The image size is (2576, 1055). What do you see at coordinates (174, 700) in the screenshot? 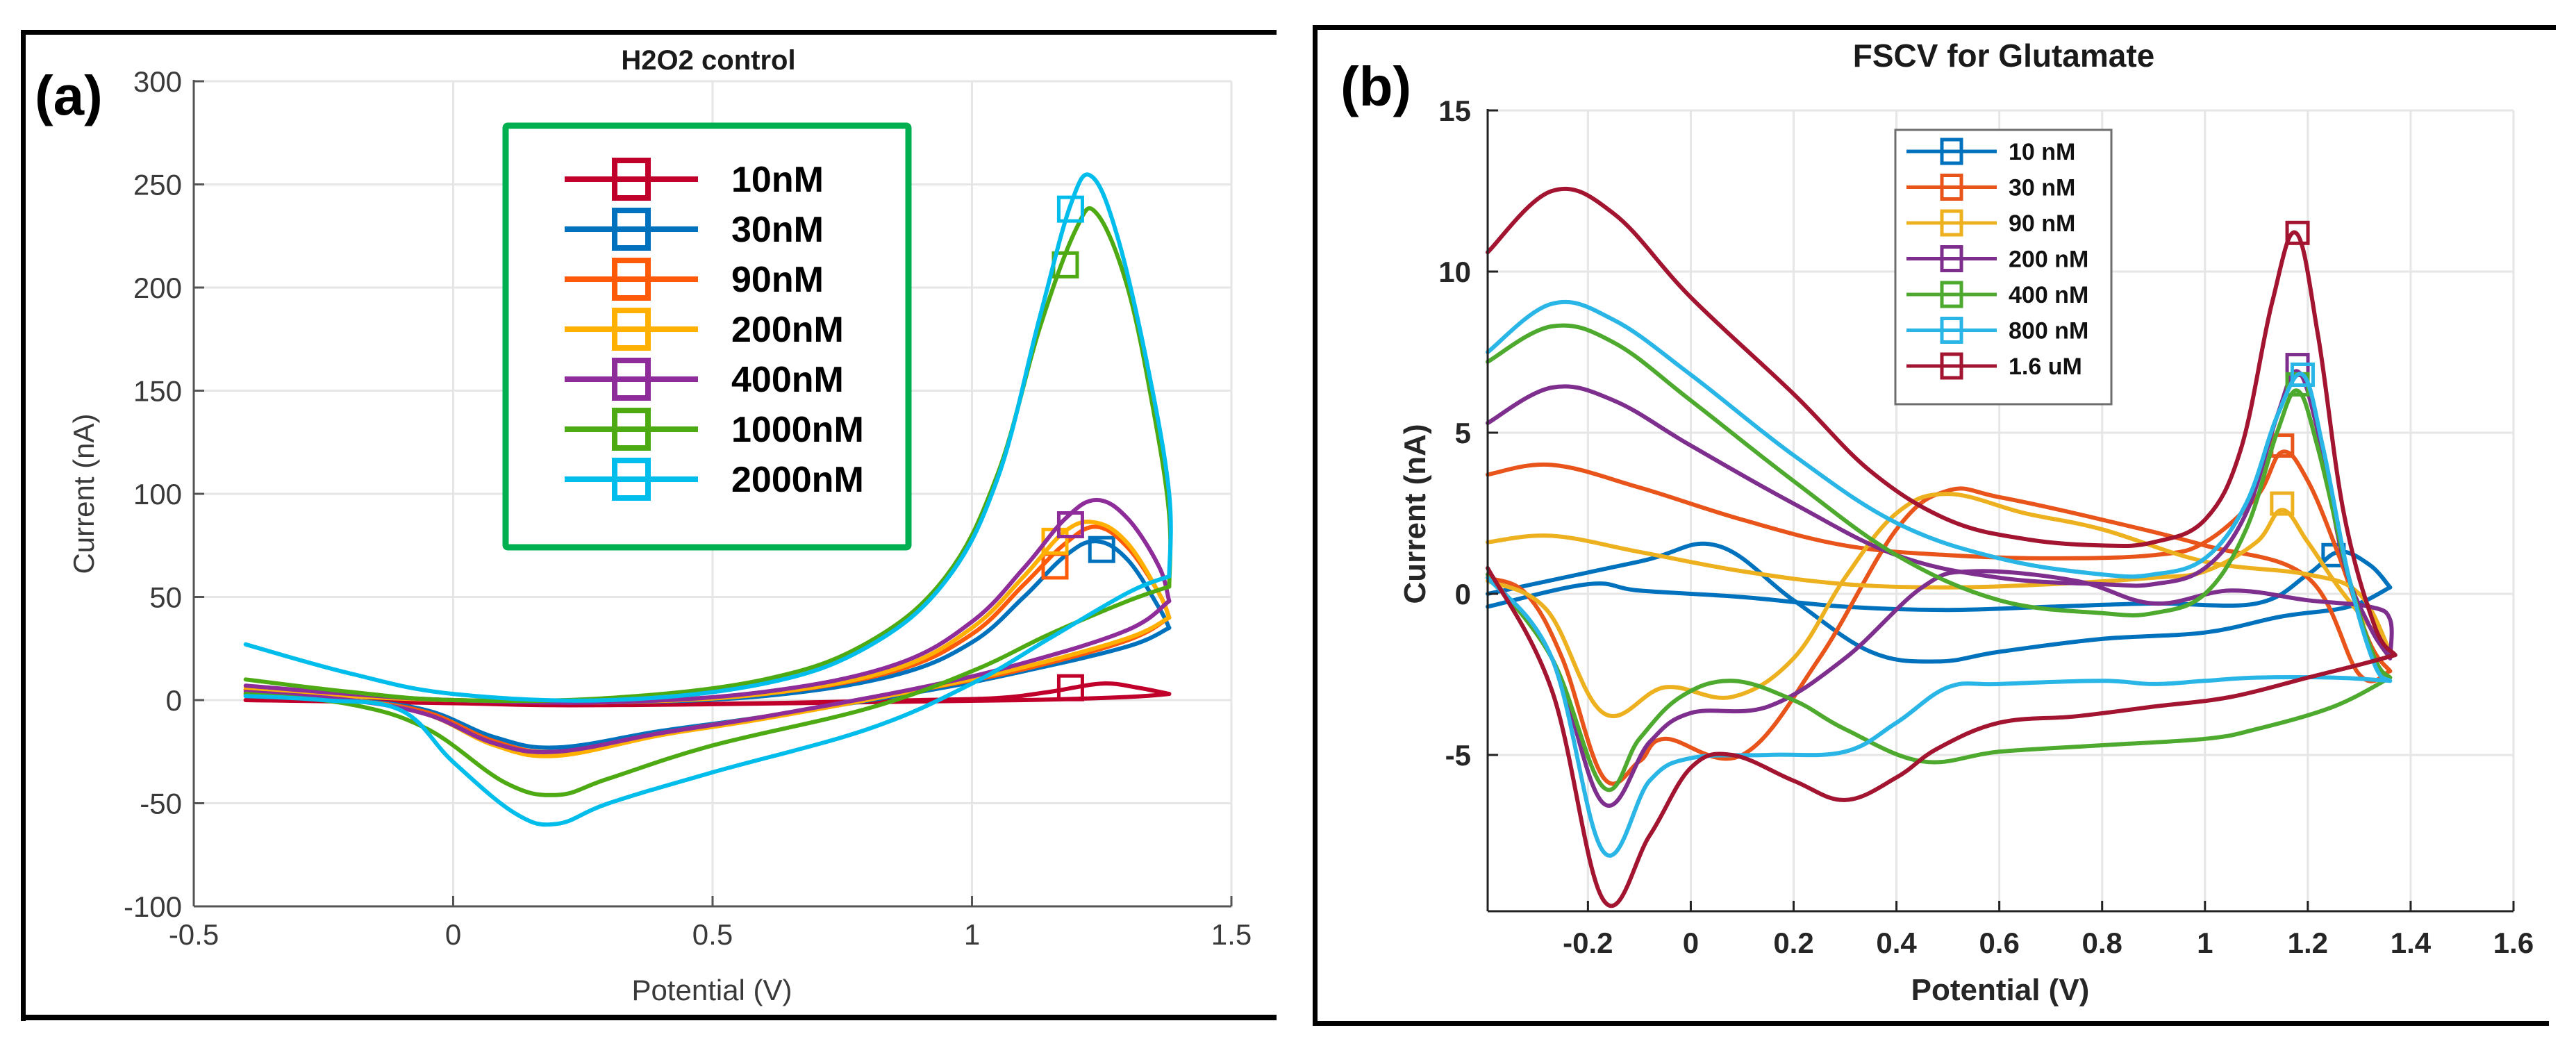
I see `y-tick-label: 0` at bounding box center [174, 700].